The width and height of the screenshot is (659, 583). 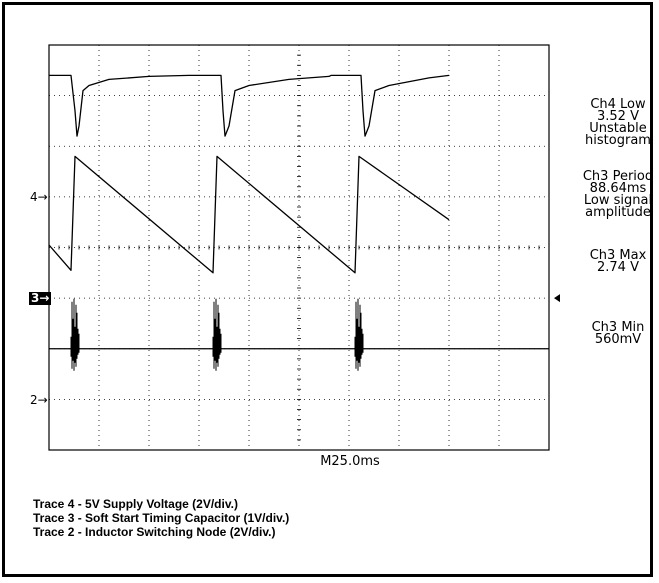 I want to click on trigger-level-marker, so click(x=557, y=298).